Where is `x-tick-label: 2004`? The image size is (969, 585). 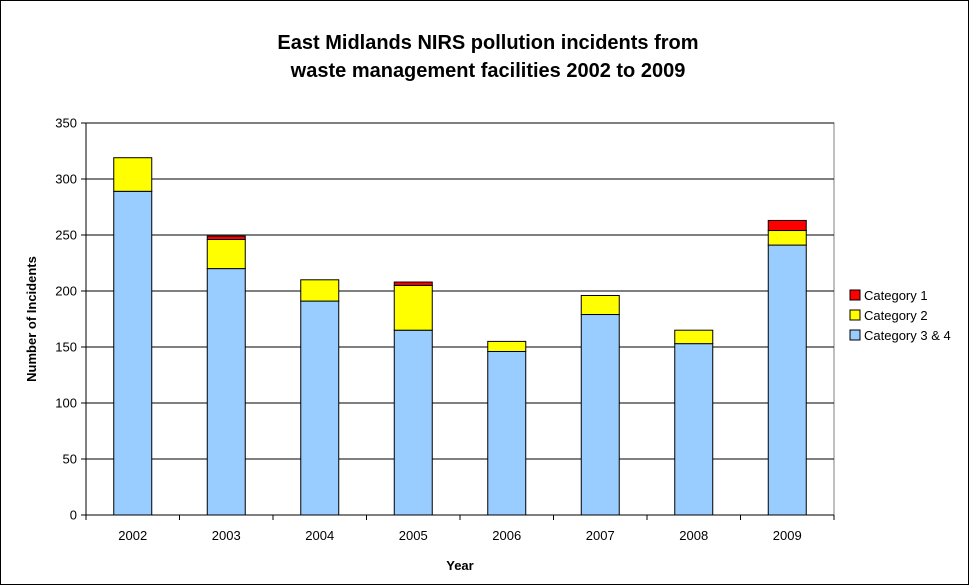
x-tick-label: 2004 is located at coordinates (319, 535).